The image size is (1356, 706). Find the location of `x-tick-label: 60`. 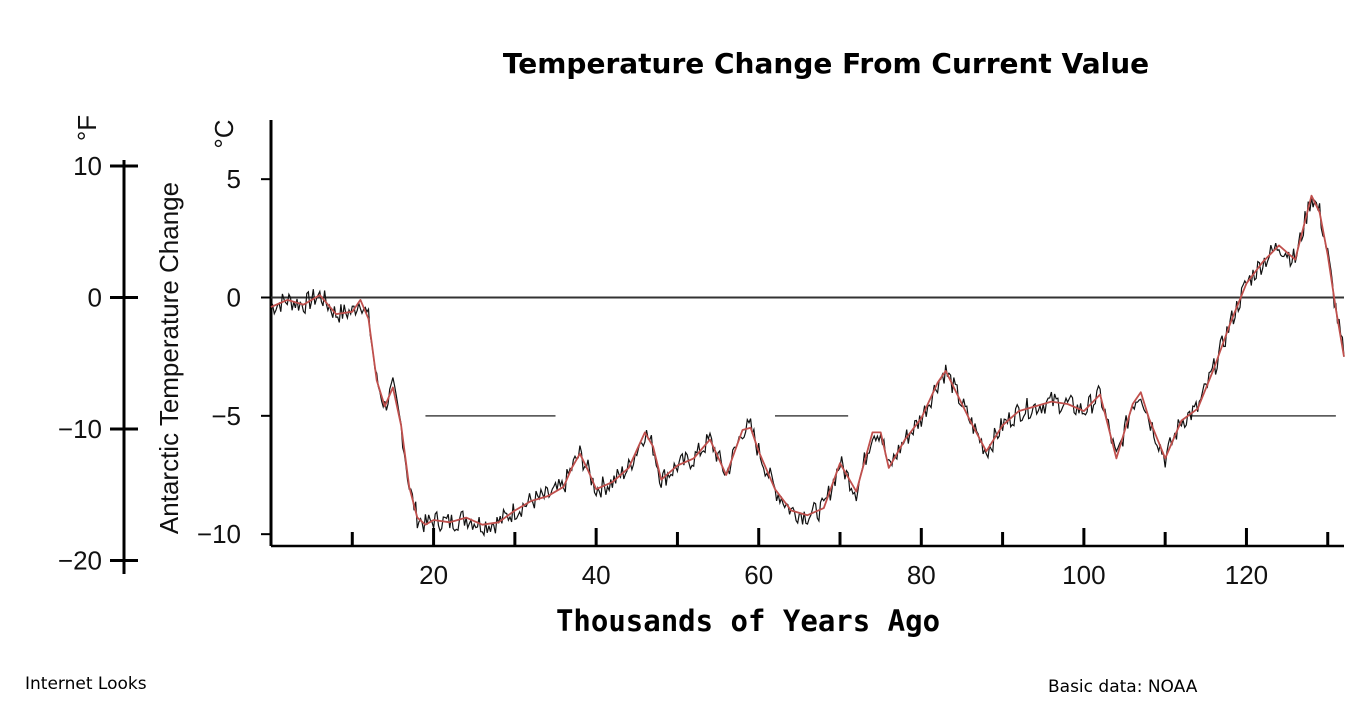

x-tick-label: 60 is located at coordinates (758, 575).